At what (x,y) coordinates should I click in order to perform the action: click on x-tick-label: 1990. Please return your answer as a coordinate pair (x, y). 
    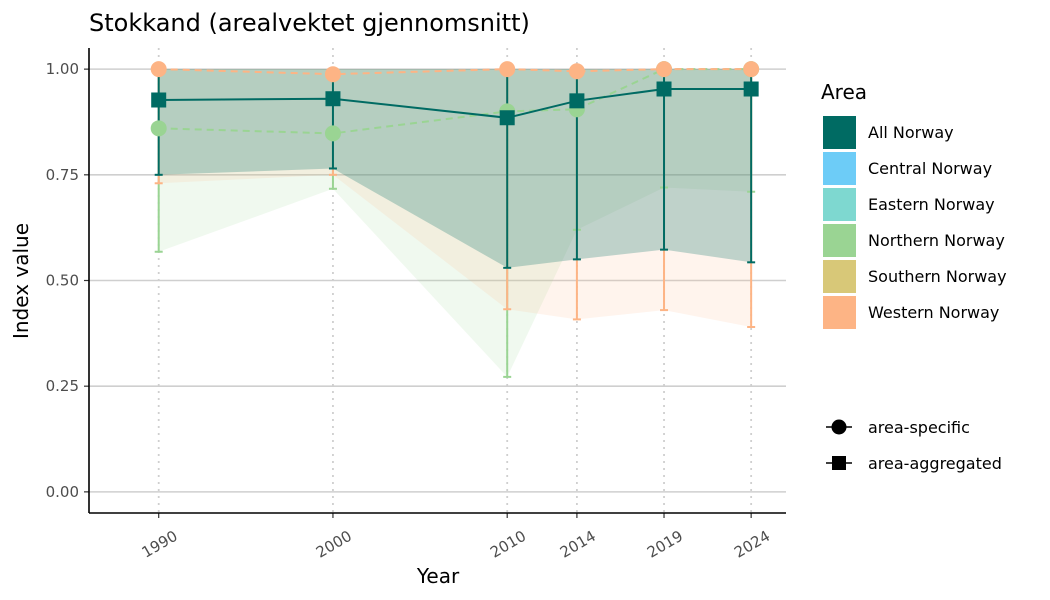
    Looking at the image, I should click on (160, 544).